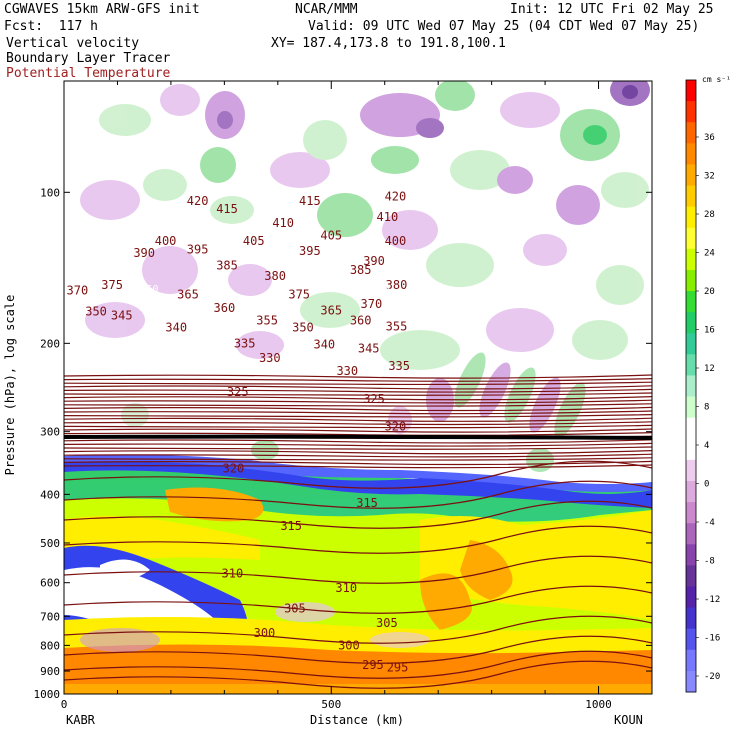 This screenshot has width=740, height=740. What do you see at coordinates (706, 408) in the screenshot?
I see `colorbar-label: 8` at bounding box center [706, 408].